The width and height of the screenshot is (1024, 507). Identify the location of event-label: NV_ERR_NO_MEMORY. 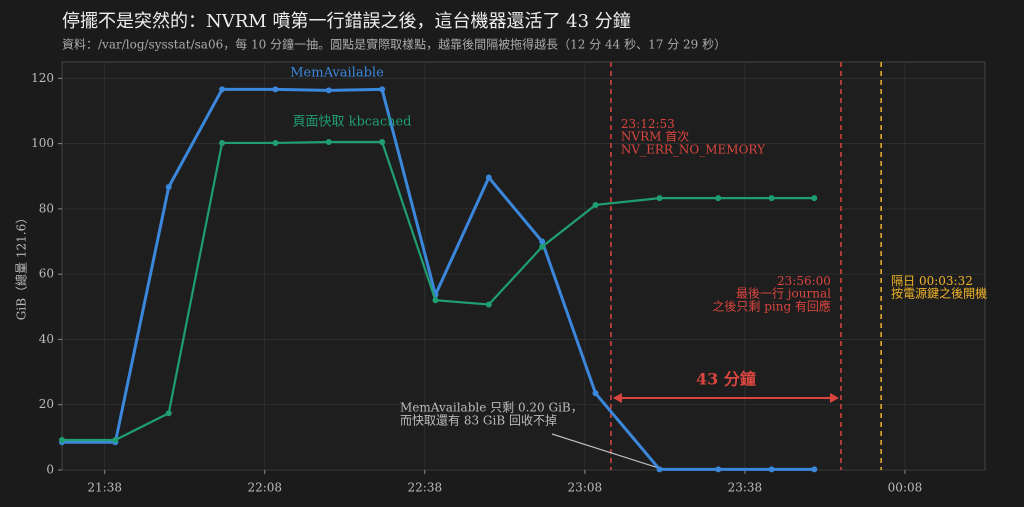
(693, 150).